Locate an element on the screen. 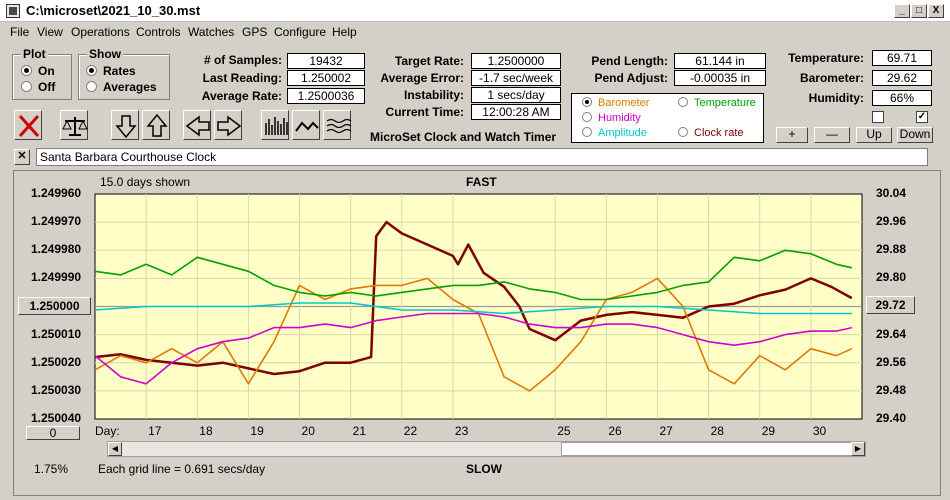 The image size is (950, 500). up-arrow-button is located at coordinates (156, 125).